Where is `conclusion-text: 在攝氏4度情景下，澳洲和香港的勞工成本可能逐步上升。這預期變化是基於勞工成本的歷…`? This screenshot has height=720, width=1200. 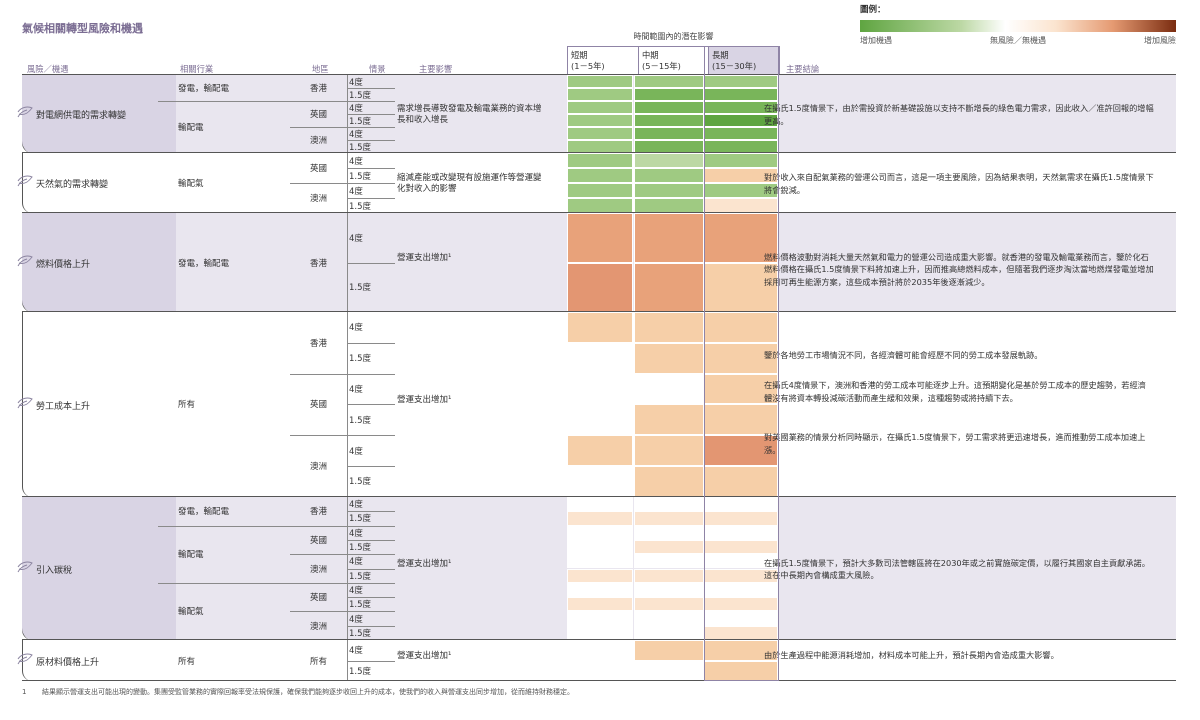
conclusion-text: 在攝氏4度情景下，澳洲和香港的勞工成本可能逐步上升。這預期變化是基於勞工成本的歷… is located at coordinates (955, 391).